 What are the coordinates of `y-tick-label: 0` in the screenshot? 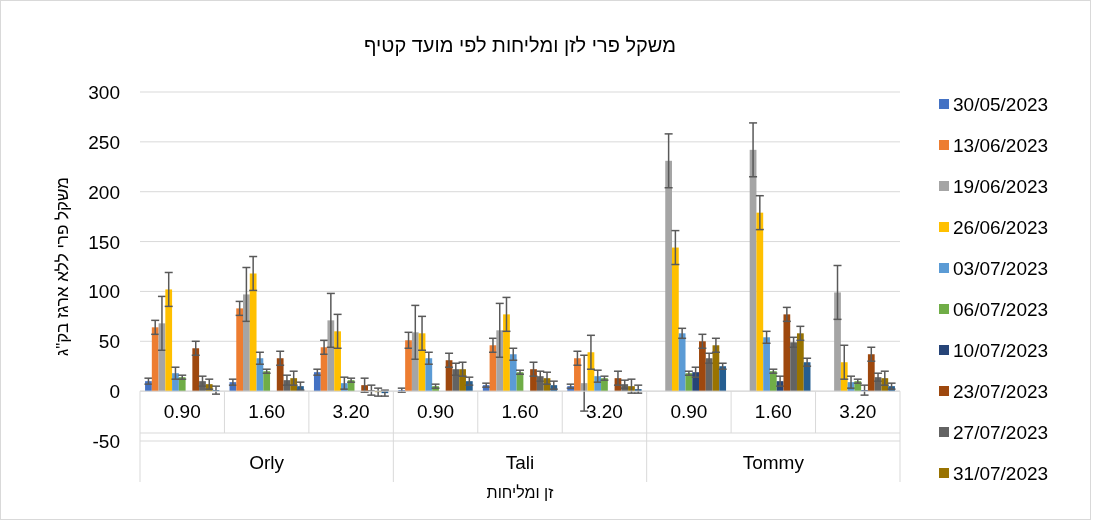 It's located at (114, 392).